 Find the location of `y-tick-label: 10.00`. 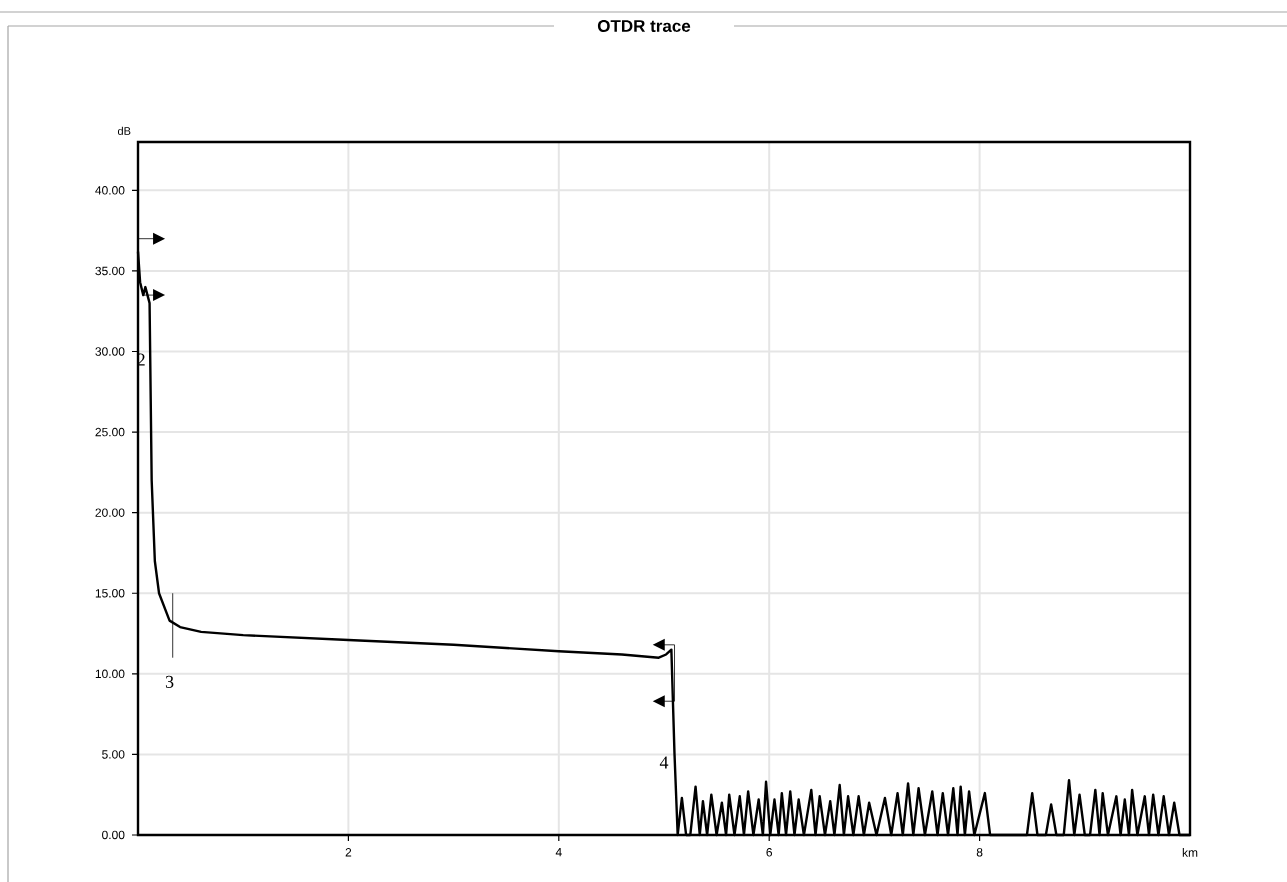

y-tick-label: 10.00 is located at coordinates (110, 674).